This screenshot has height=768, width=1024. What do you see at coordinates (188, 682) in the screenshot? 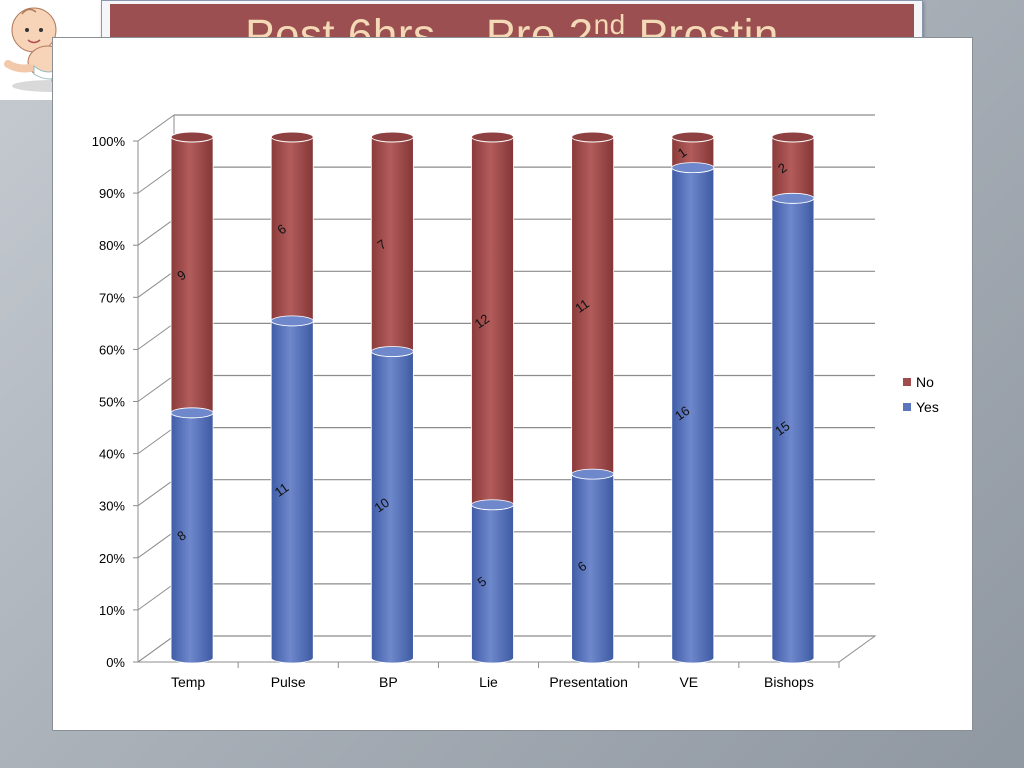
I see `x-category-label: Temp` at bounding box center [188, 682].